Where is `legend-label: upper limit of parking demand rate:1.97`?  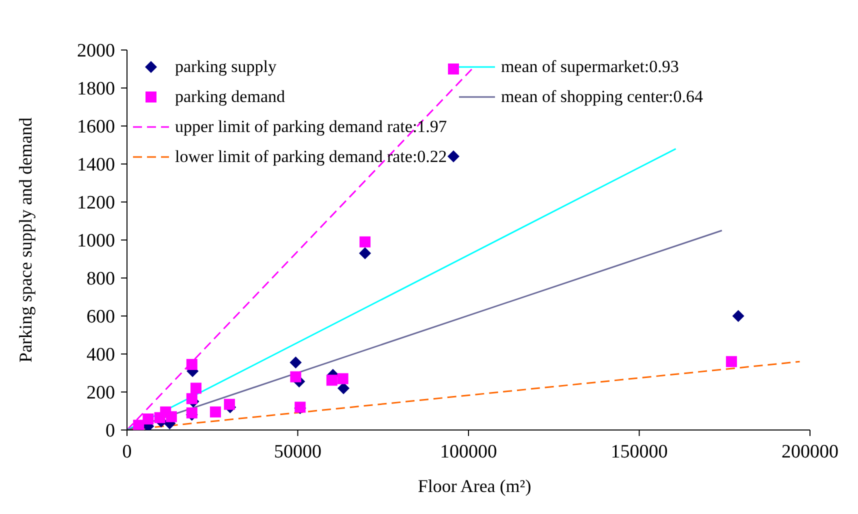
legend-label: upper limit of parking demand rate:1.97 is located at coordinates (311, 127).